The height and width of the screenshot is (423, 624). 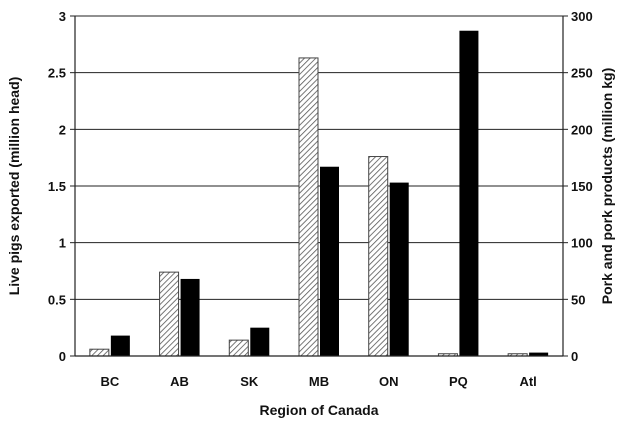 I want to click on bar-ab-live-pigs, so click(x=169, y=314).